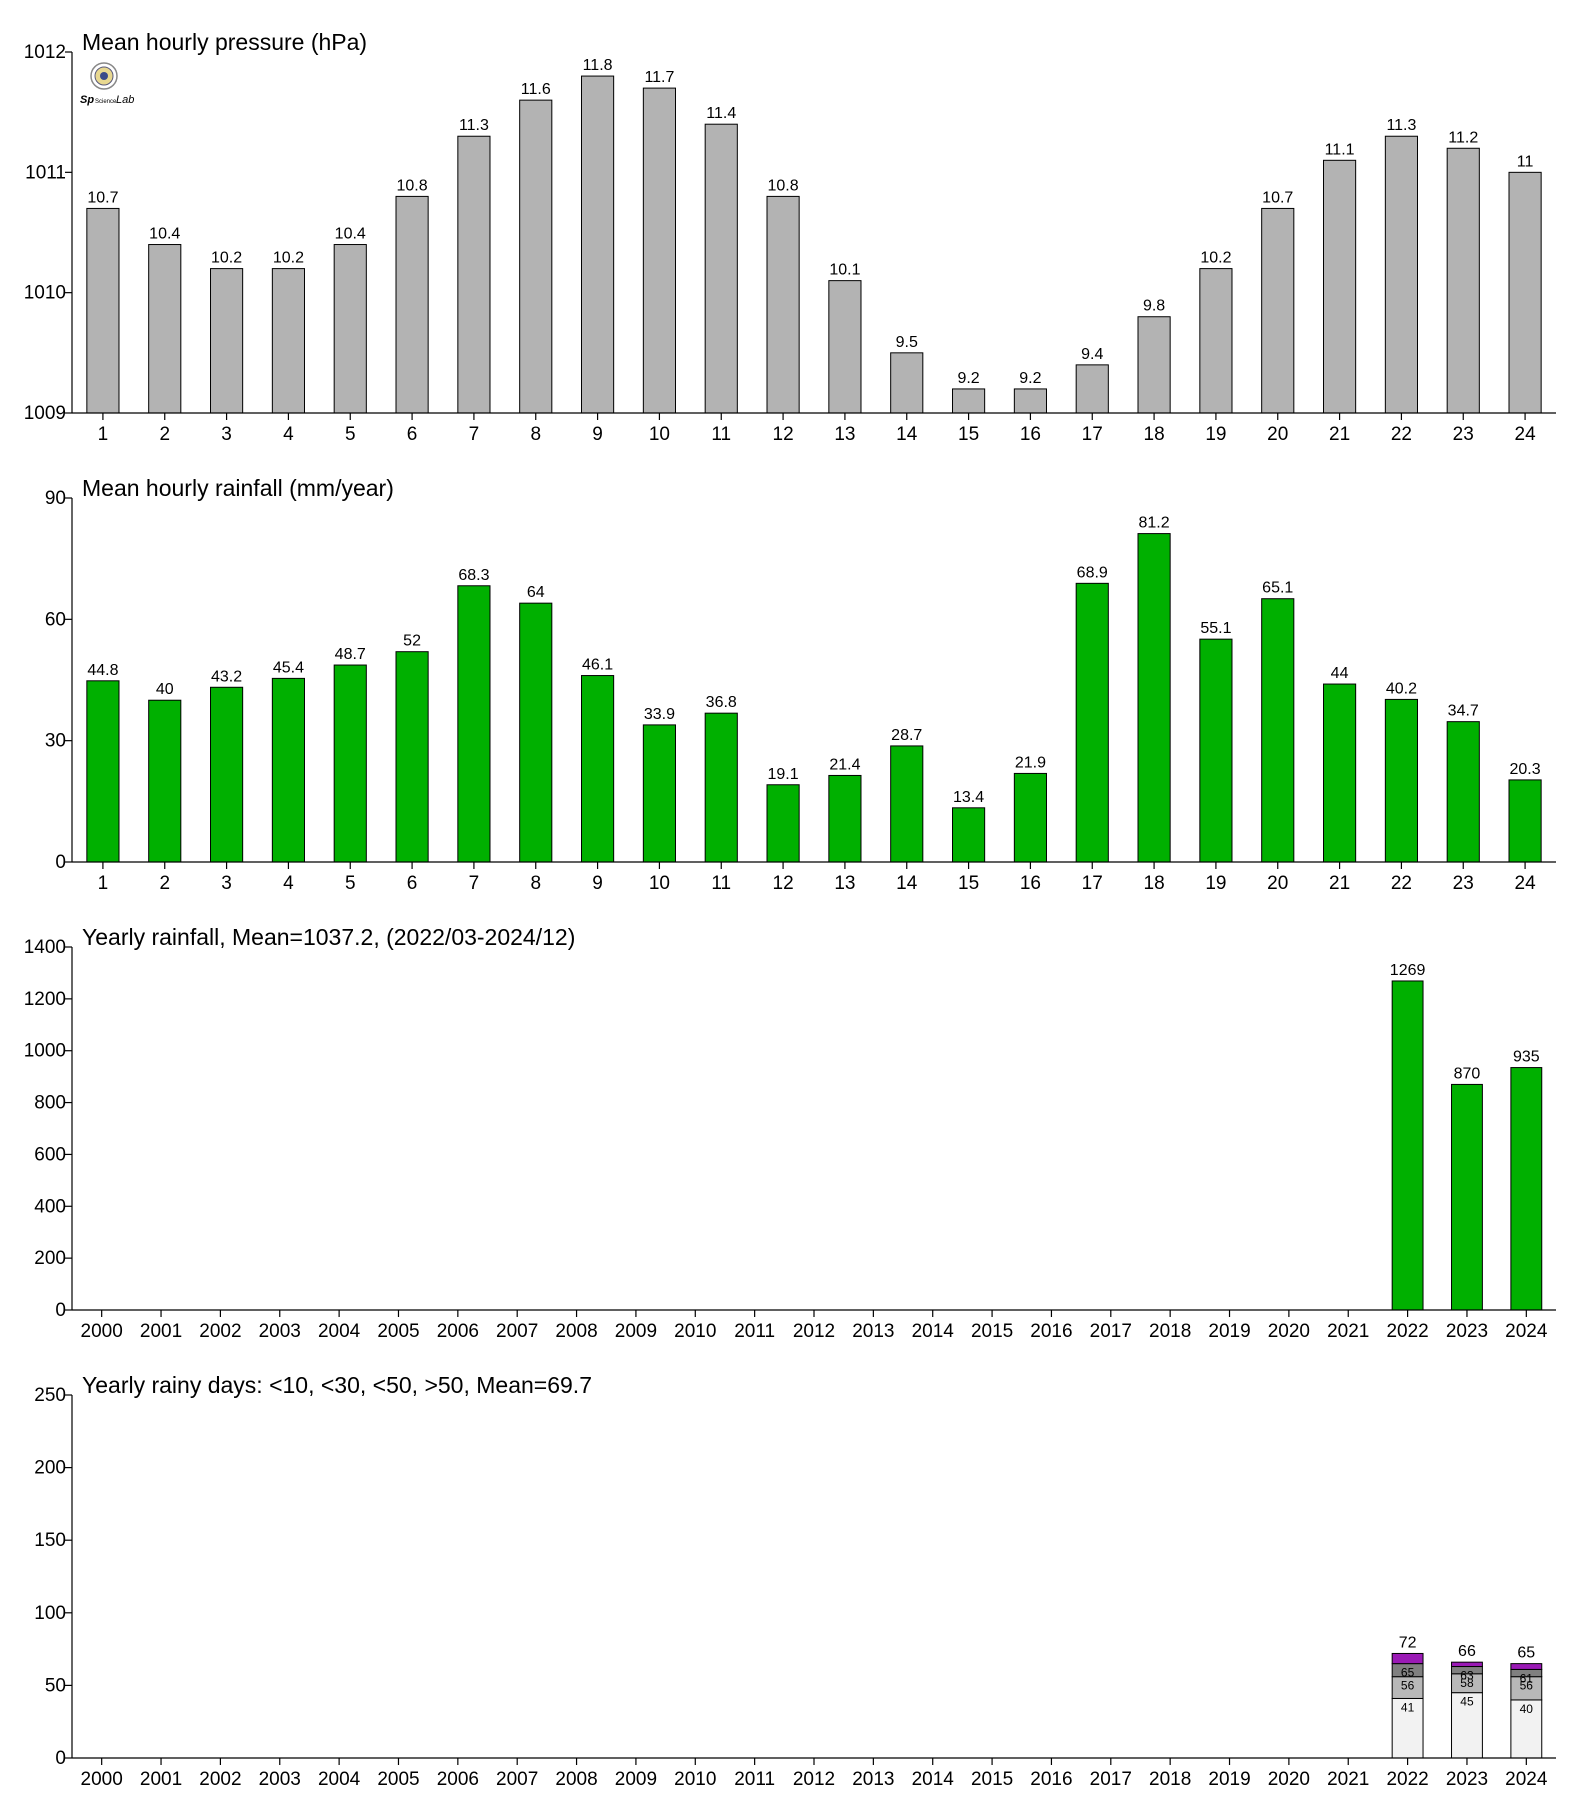 The width and height of the screenshot is (1580, 1805). Describe the element at coordinates (1467, 1073) in the screenshot. I see `data-label: 870` at that location.